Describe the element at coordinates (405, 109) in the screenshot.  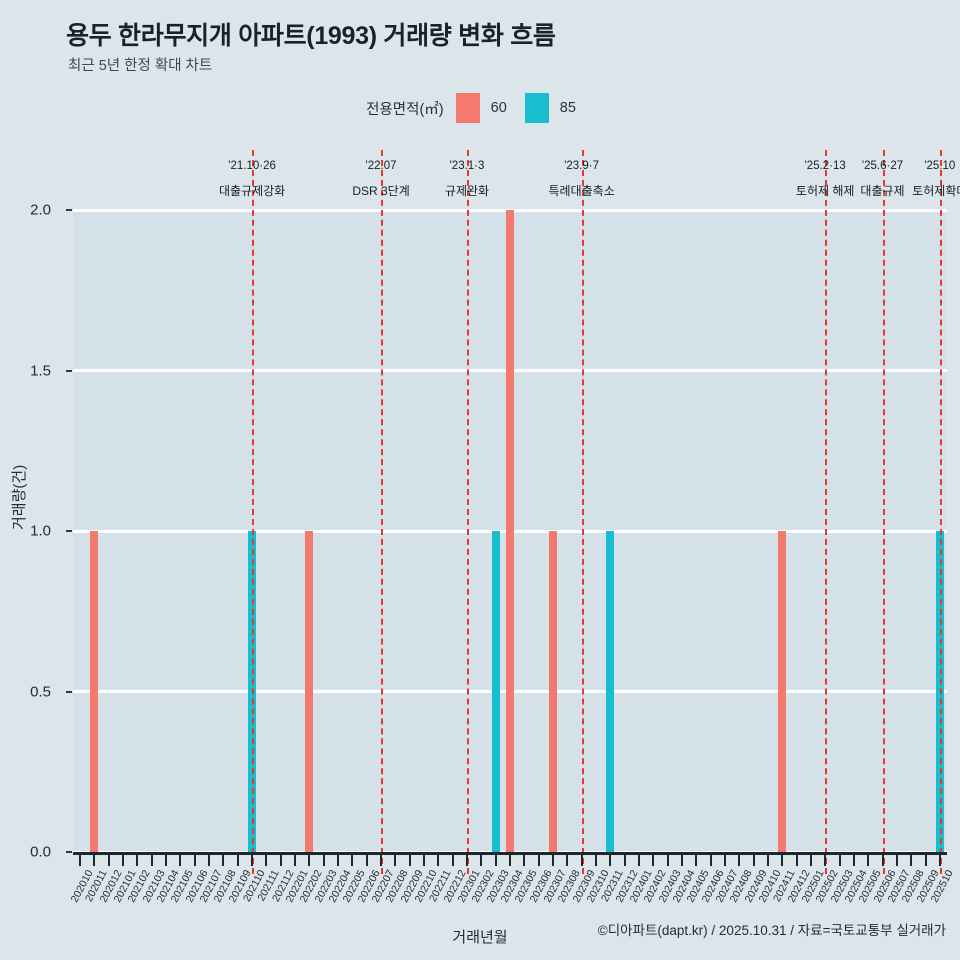
I see `legend-title: 전용면적(㎡)` at that location.